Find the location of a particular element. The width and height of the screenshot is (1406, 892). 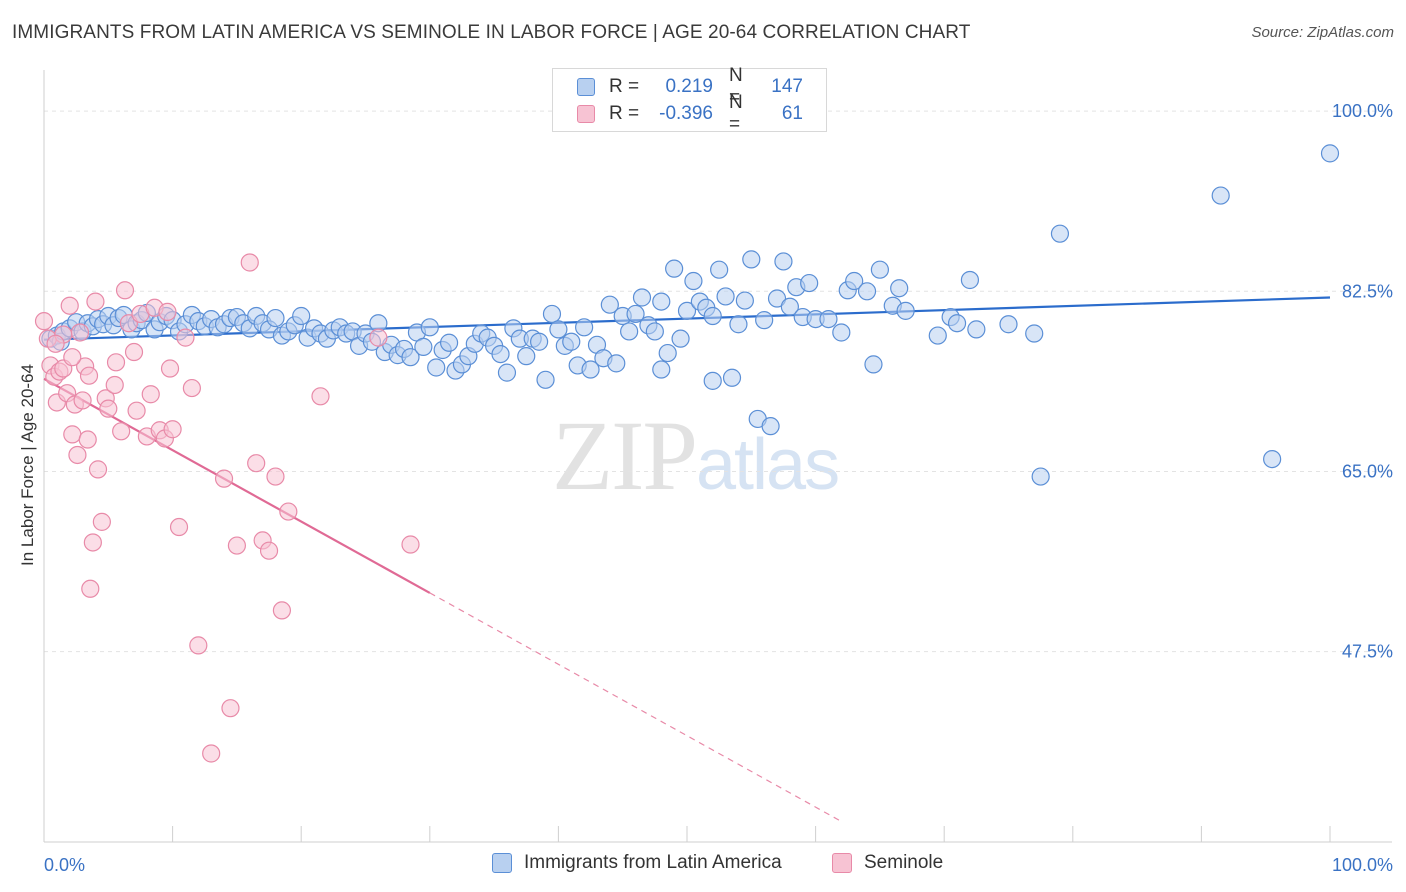

x-tick-label-min: 0.0% is located at coordinates (64, 865).